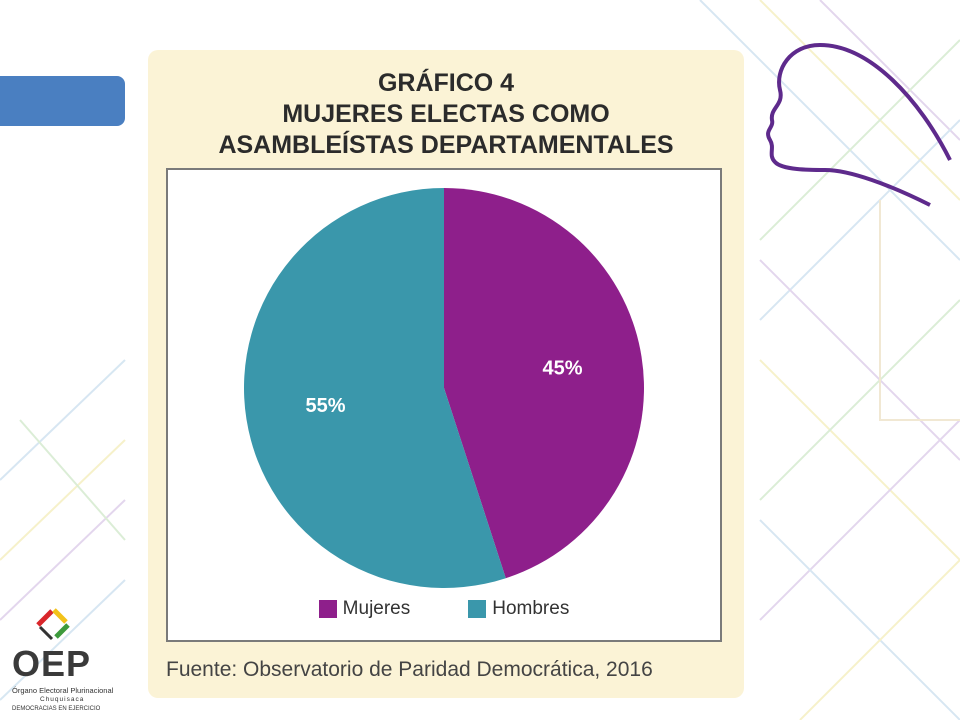  Describe the element at coordinates (859, 124) in the screenshot. I see `face-profile-graphic` at that location.